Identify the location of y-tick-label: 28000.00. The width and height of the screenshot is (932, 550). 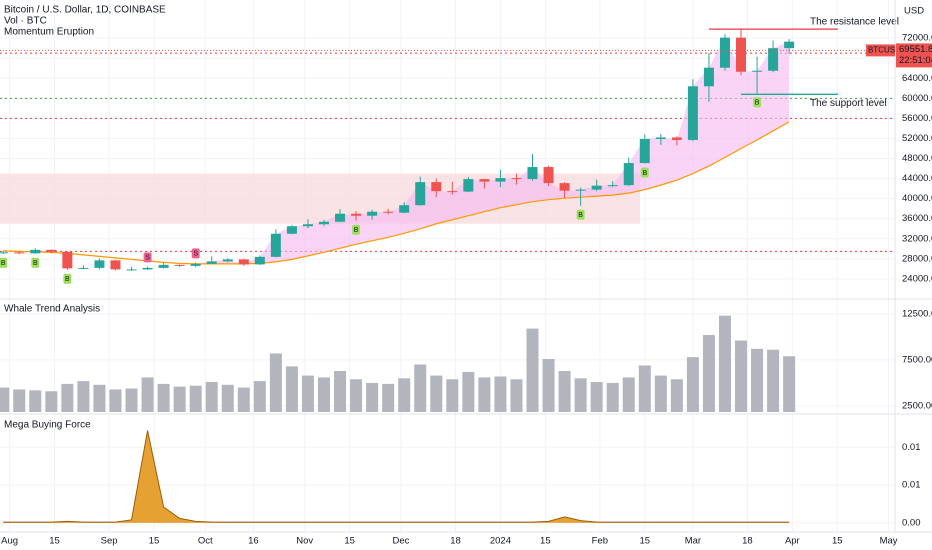
(917, 258).